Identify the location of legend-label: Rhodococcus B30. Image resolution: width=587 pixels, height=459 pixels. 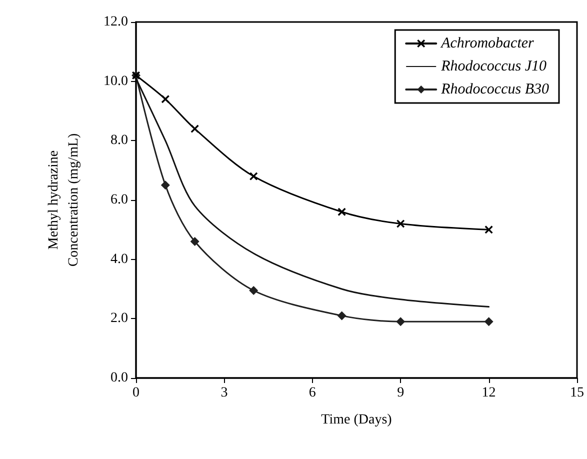
(495, 90).